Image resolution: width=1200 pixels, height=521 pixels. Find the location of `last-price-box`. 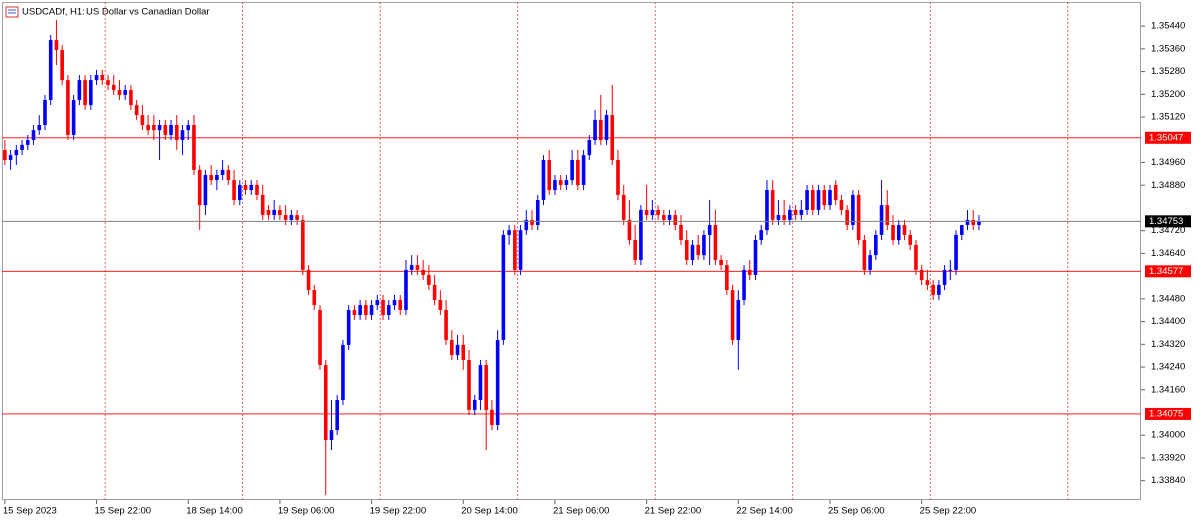

last-price-box is located at coordinates (1168, 221).